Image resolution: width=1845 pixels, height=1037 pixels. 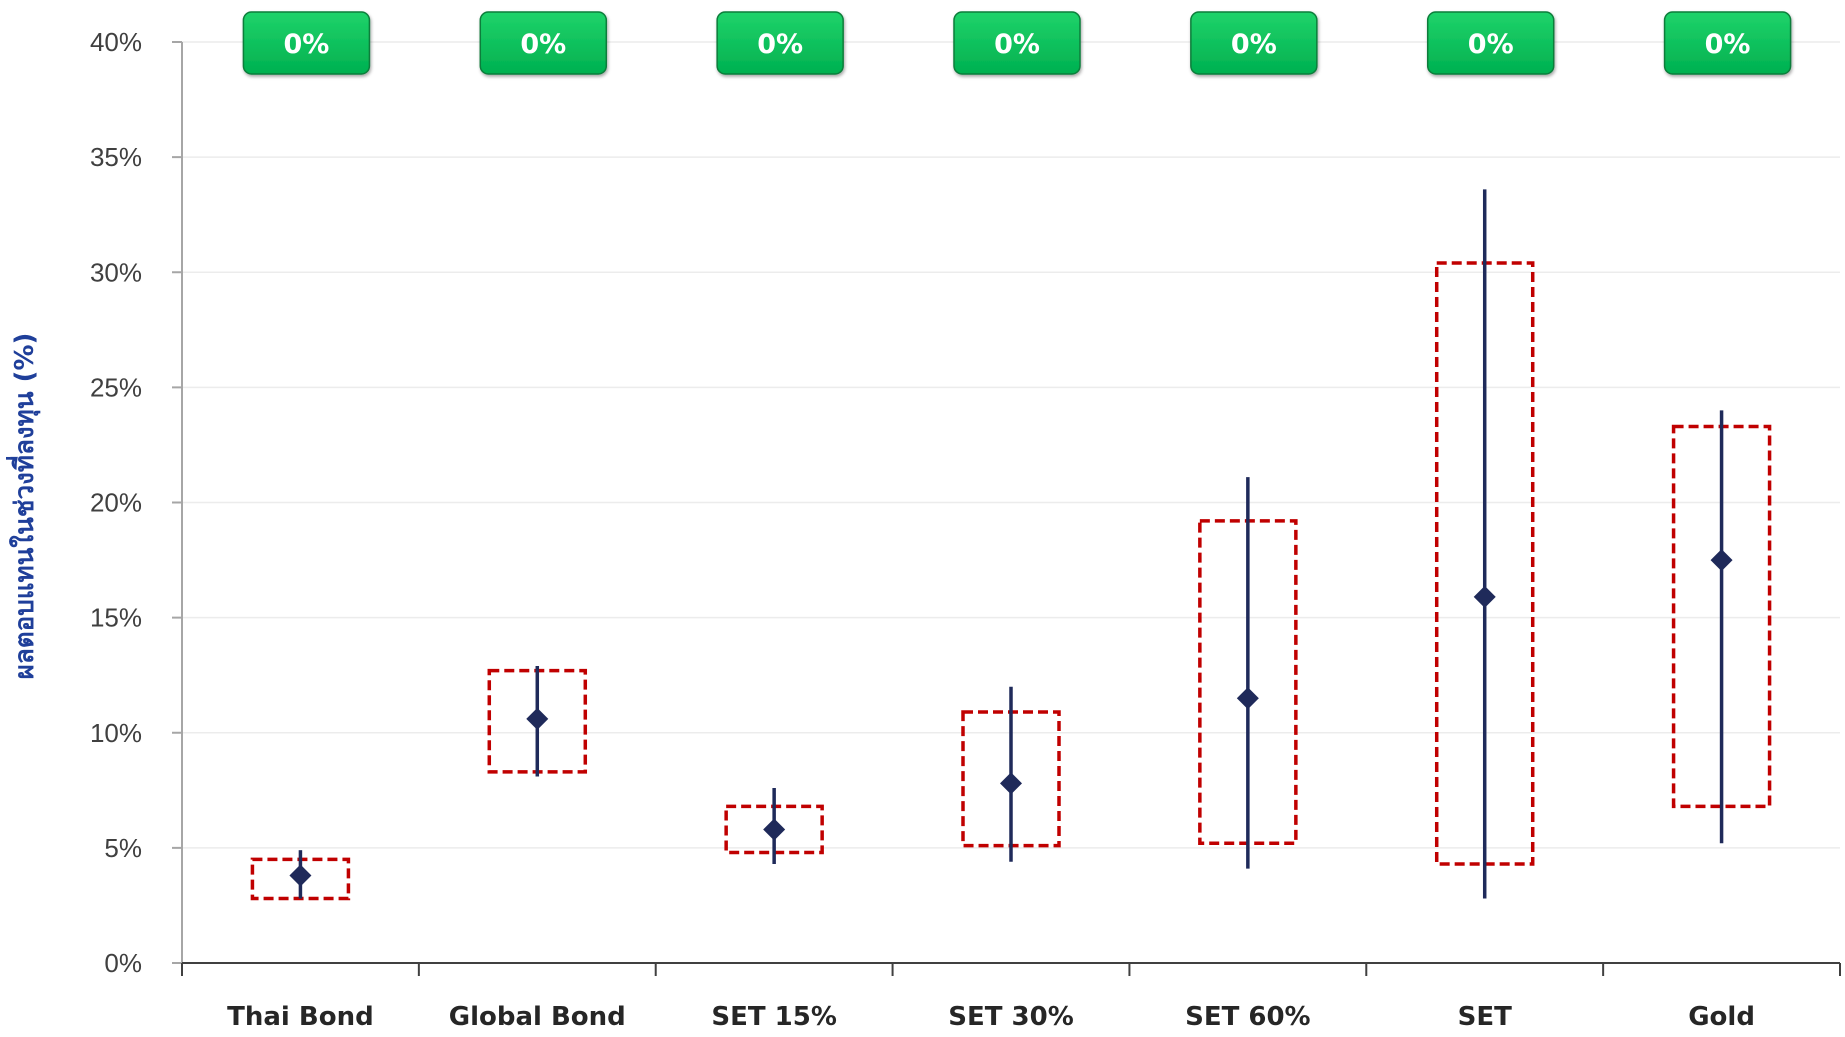 What do you see at coordinates (774, 1017) in the screenshot?
I see `x-tick-label: SET 15%` at bounding box center [774, 1017].